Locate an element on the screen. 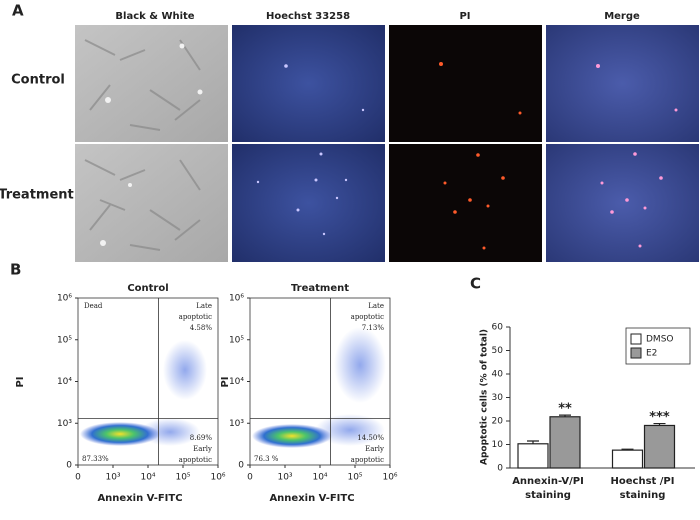 Image resolution: width=700 pixels, height=520 pixels. y-tick-label: 50 is located at coordinates (498, 351).